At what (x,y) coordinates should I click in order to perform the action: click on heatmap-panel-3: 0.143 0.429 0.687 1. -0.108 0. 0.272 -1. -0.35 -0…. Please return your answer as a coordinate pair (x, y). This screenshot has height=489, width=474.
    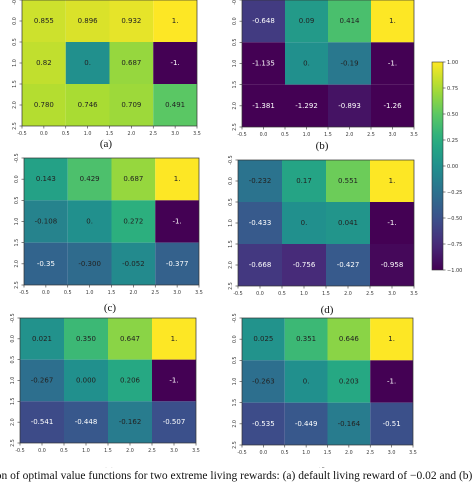
    Looking at the image, I should click on (108, 233).